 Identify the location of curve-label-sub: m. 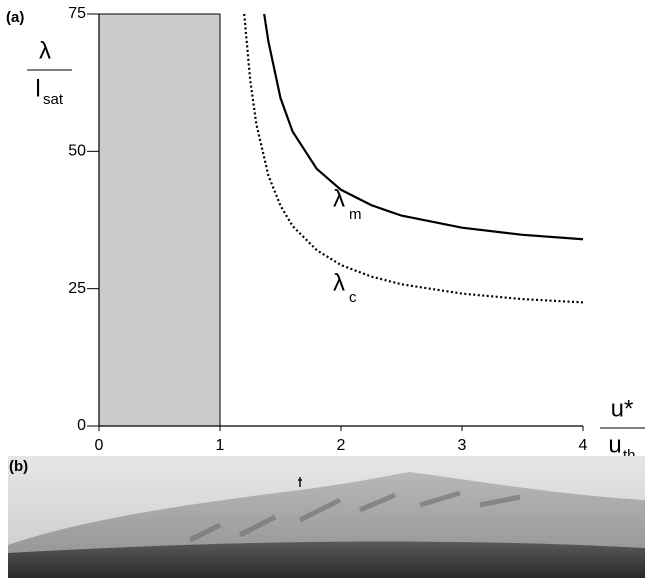
(355, 214).